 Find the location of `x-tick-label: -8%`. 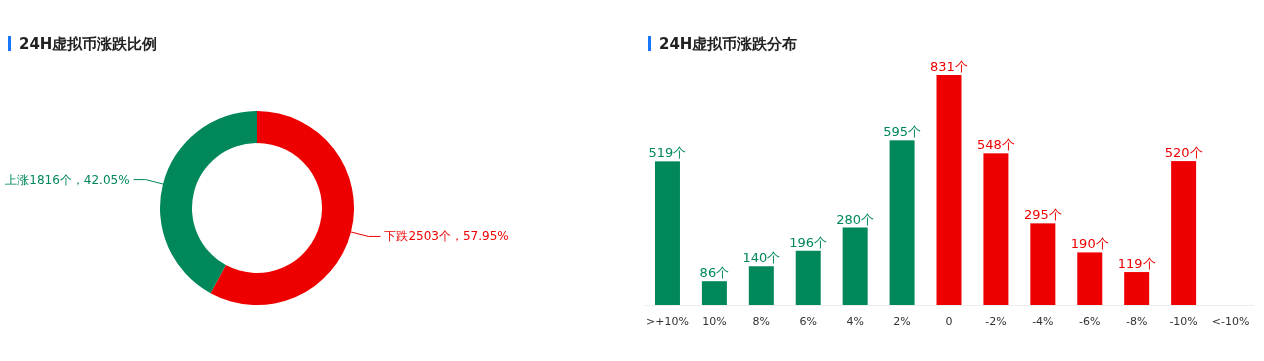

x-tick-label: -8% is located at coordinates (1136, 321).